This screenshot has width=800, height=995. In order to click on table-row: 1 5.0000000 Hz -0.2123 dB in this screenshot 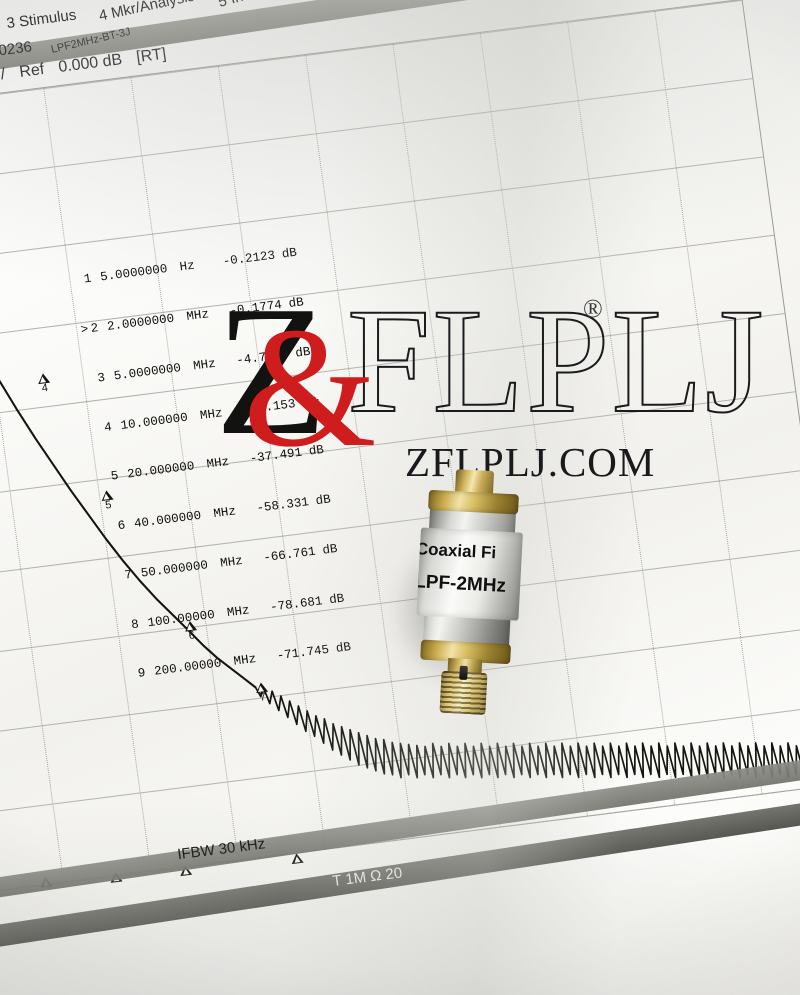, I will do `click(180, 268)`.